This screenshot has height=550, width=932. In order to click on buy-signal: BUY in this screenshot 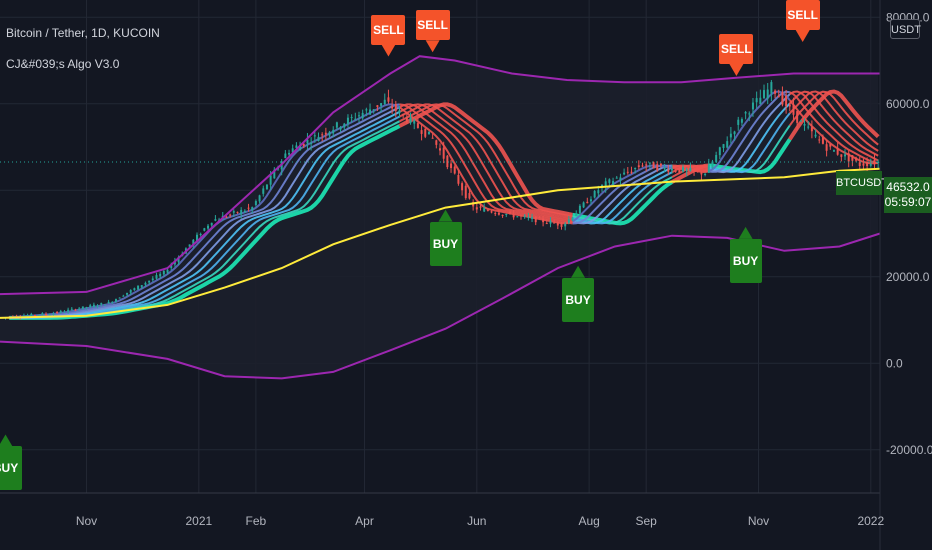, I will do `click(445, 243)`.